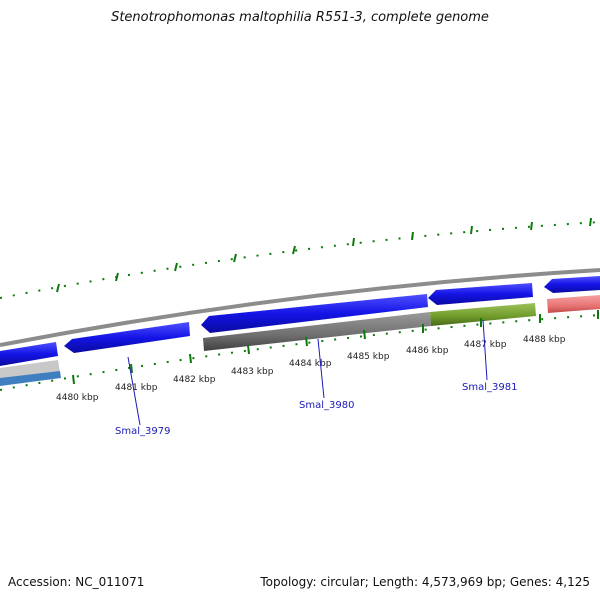 The image size is (600, 600). I want to click on gray-feature, so click(30, 370).